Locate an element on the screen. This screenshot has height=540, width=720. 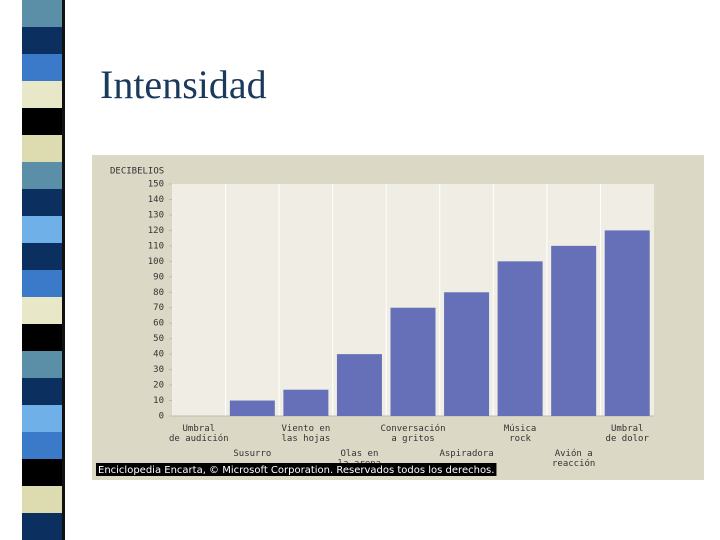
x-tick-label: reacción is located at coordinates (573, 463).